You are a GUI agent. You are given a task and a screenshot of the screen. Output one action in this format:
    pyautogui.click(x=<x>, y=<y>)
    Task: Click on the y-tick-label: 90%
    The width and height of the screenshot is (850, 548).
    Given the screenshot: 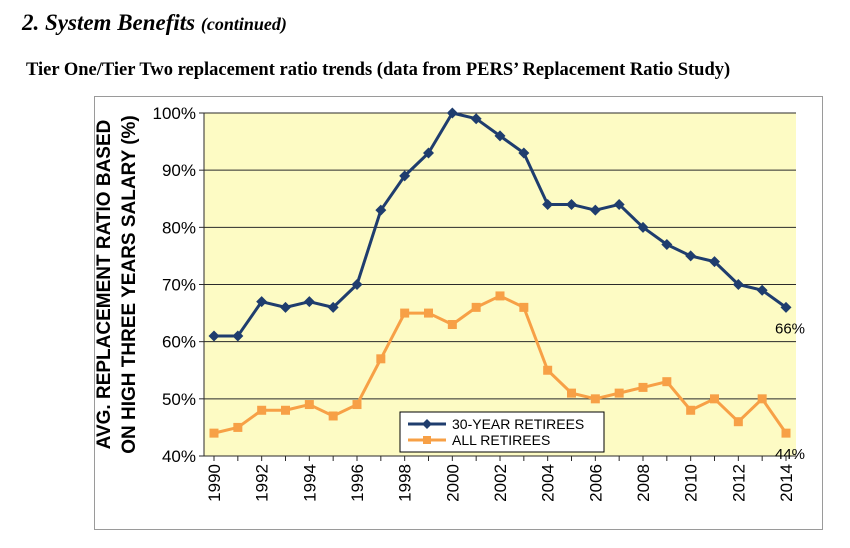 What is the action you would take?
    pyautogui.click(x=179, y=170)
    